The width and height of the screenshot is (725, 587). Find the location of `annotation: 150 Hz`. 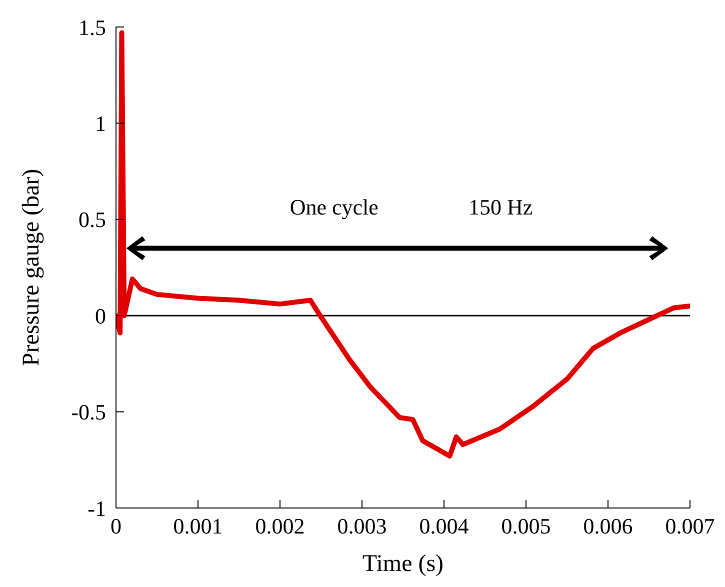

annotation: 150 Hz is located at coordinates (500, 207).